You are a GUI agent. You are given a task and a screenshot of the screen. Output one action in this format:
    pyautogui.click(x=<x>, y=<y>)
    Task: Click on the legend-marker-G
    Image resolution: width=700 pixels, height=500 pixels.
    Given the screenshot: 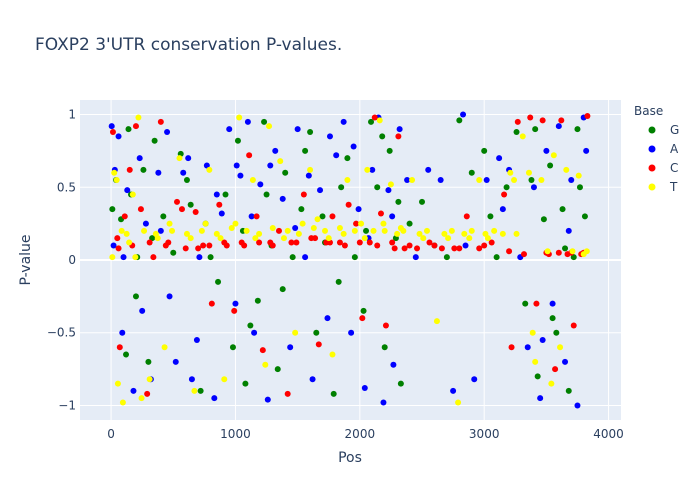 What is the action you would take?
    pyautogui.click(x=652, y=130)
    